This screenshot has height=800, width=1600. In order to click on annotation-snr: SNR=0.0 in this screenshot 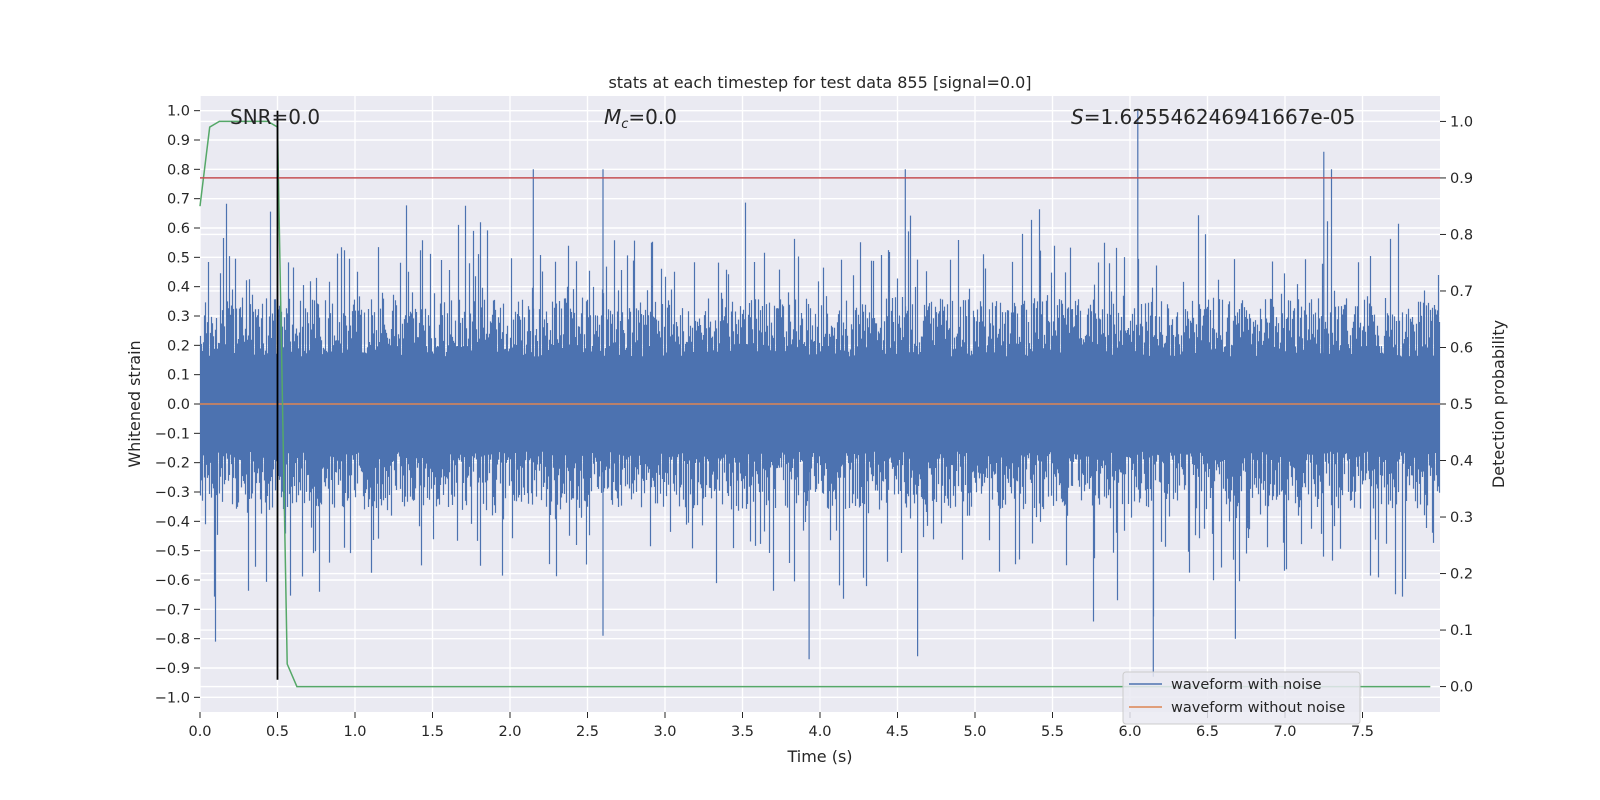, I will do `click(275, 117)`.